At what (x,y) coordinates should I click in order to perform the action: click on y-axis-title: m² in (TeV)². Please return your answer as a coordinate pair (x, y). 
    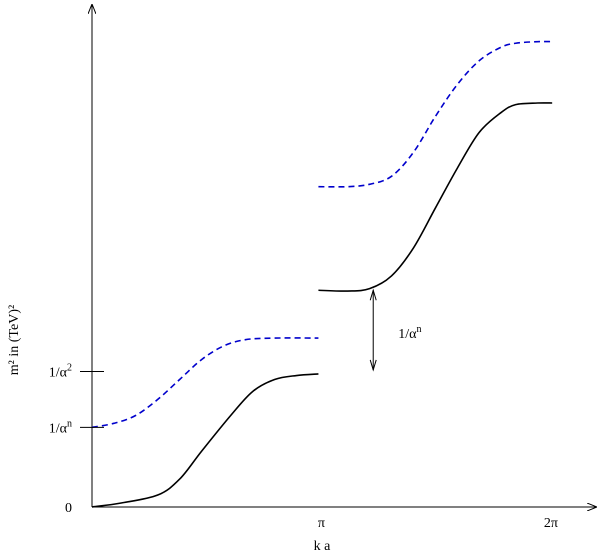
    Looking at the image, I should click on (14, 340).